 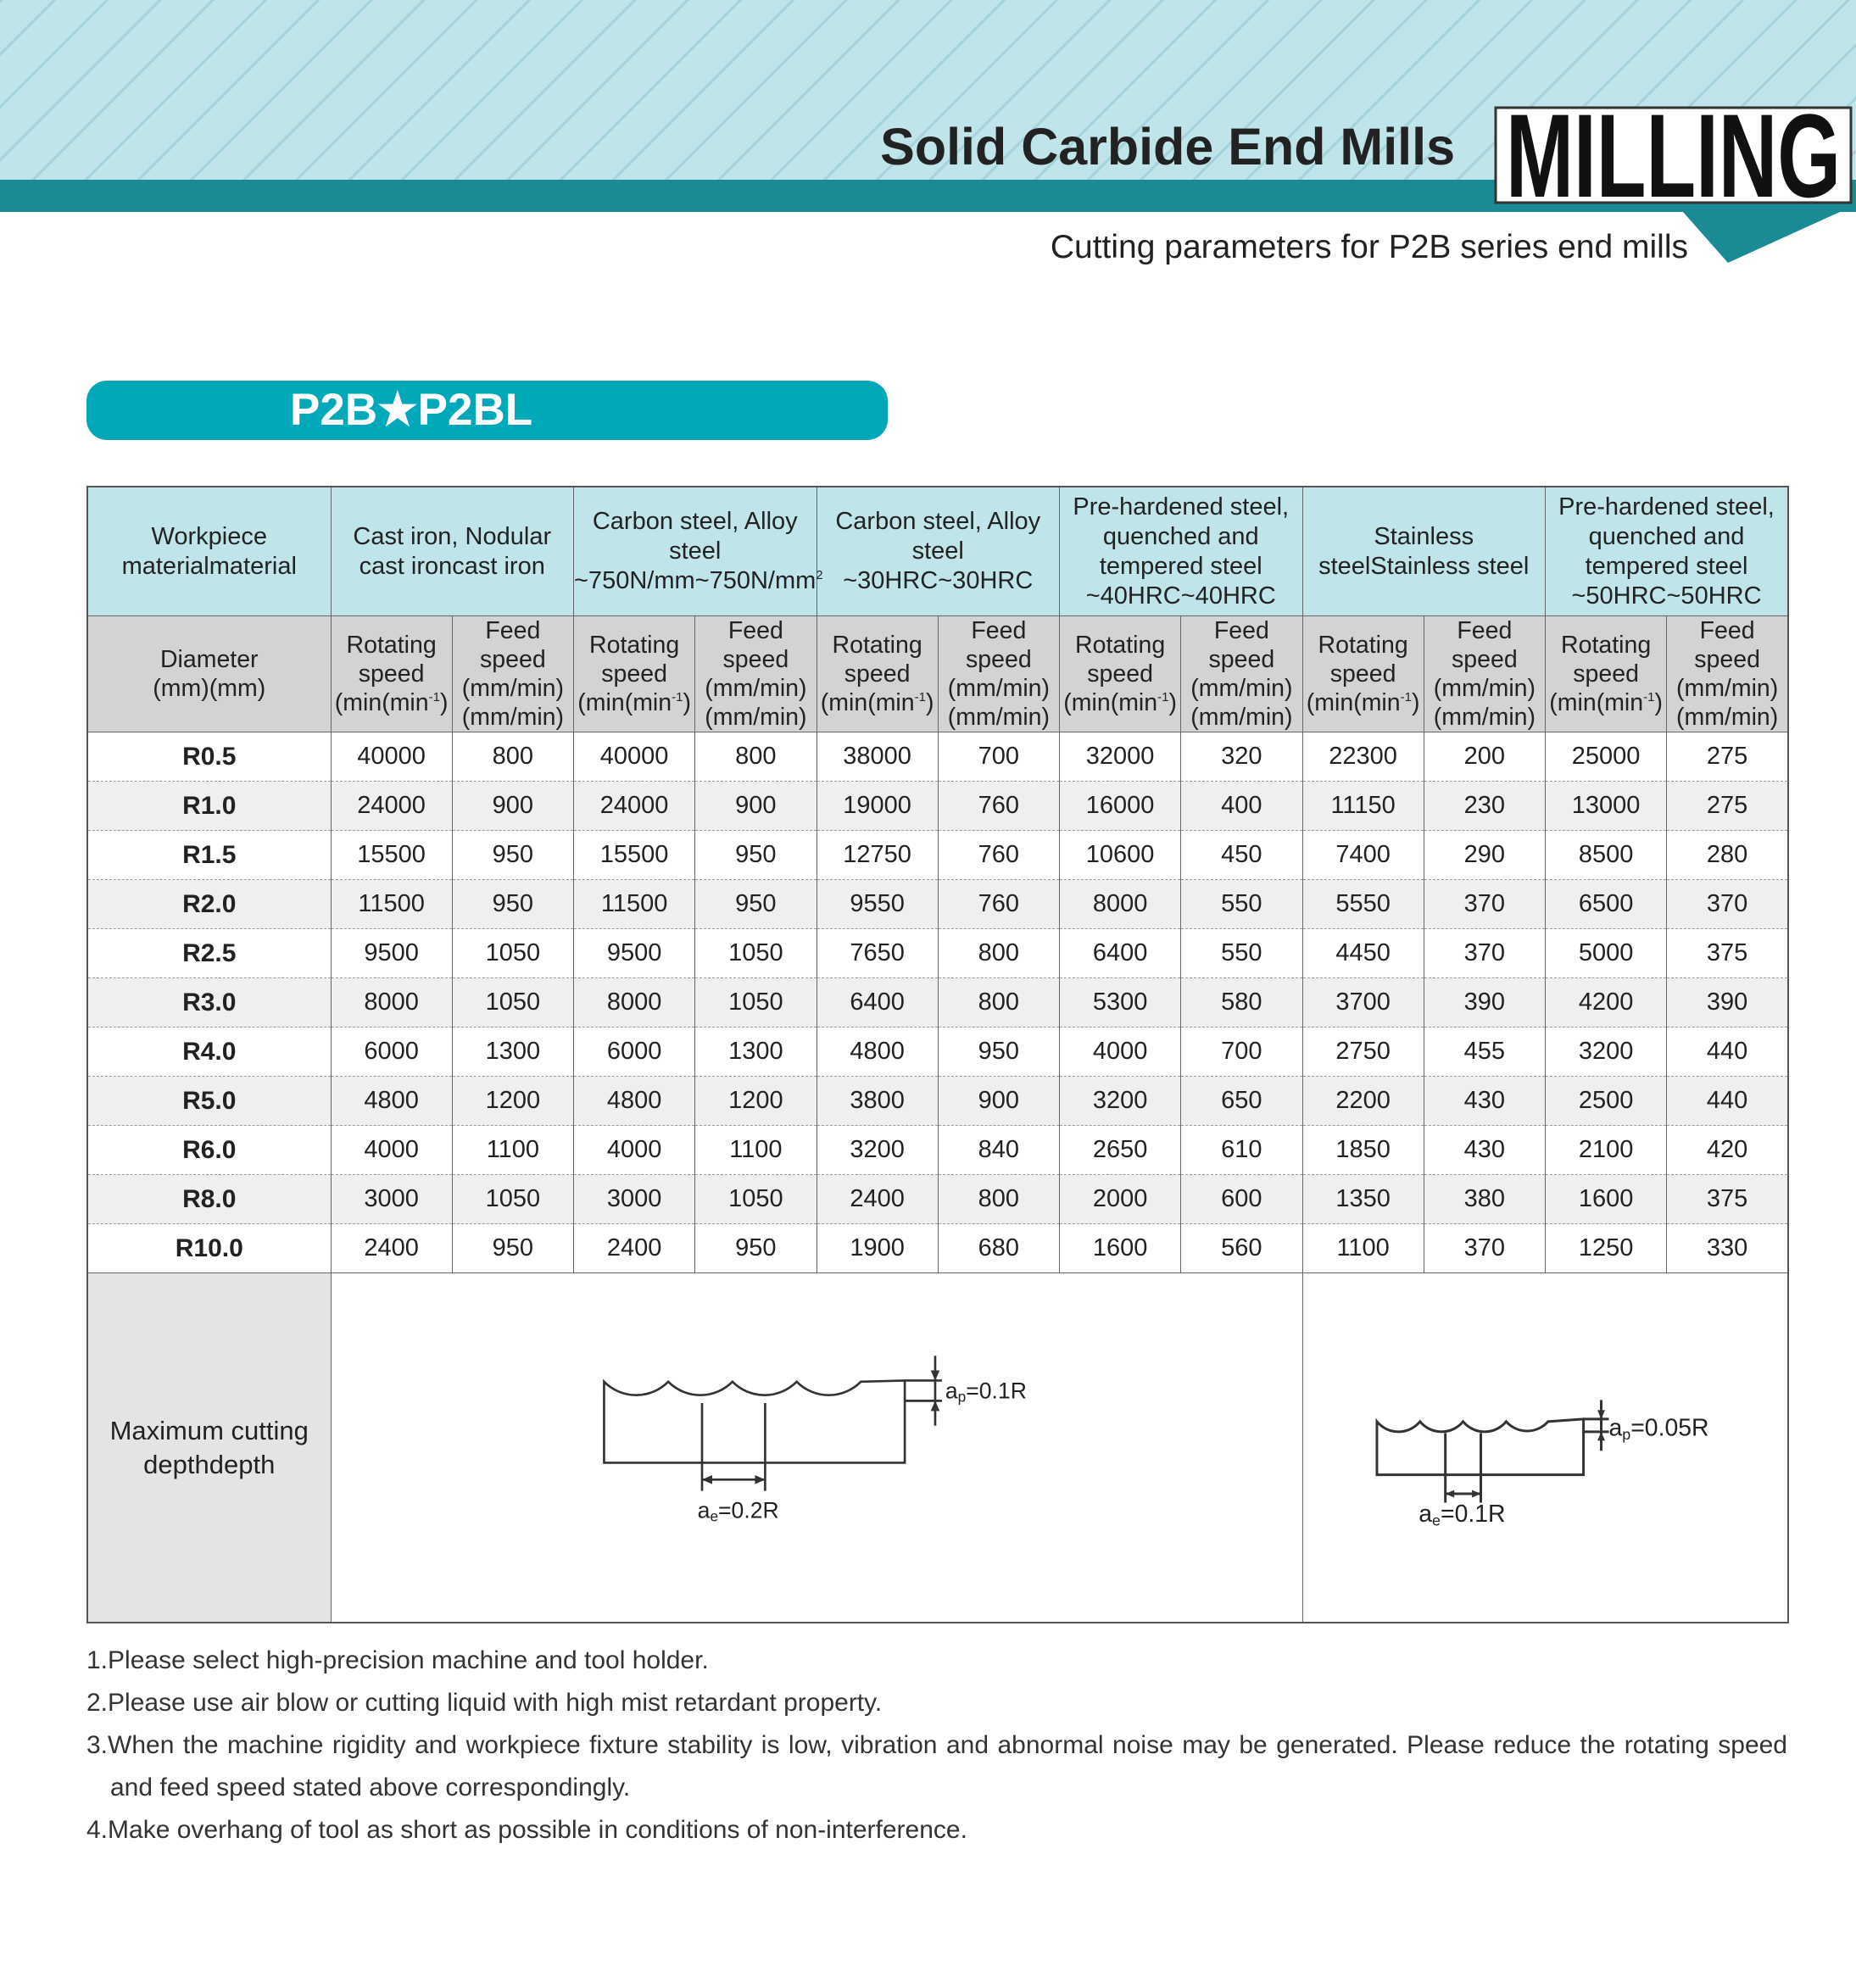 What do you see at coordinates (1120, 855) in the screenshot?
I see `value-cell: 10600` at bounding box center [1120, 855].